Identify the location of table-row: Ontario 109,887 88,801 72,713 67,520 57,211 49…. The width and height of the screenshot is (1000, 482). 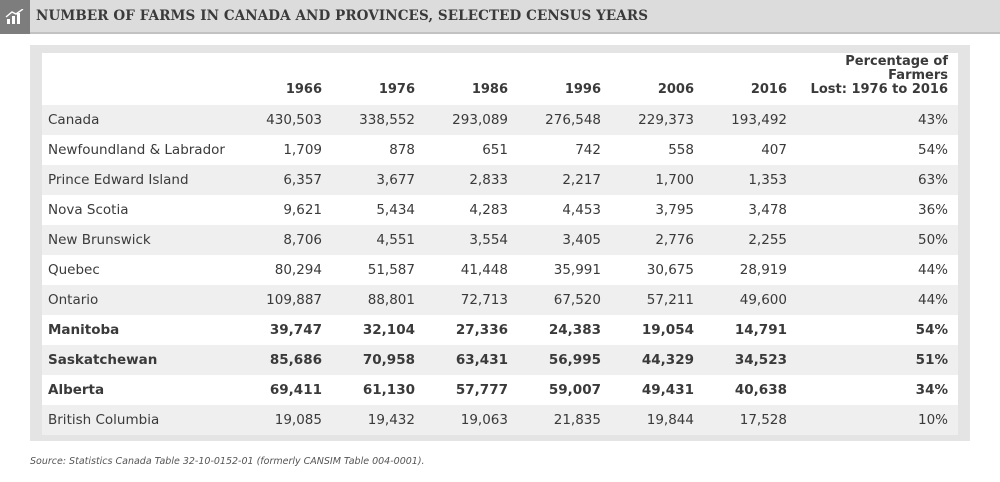
(500, 300).